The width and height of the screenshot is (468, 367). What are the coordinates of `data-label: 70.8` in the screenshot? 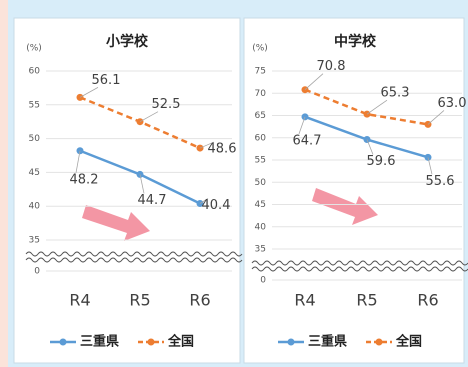 It's located at (331, 66).